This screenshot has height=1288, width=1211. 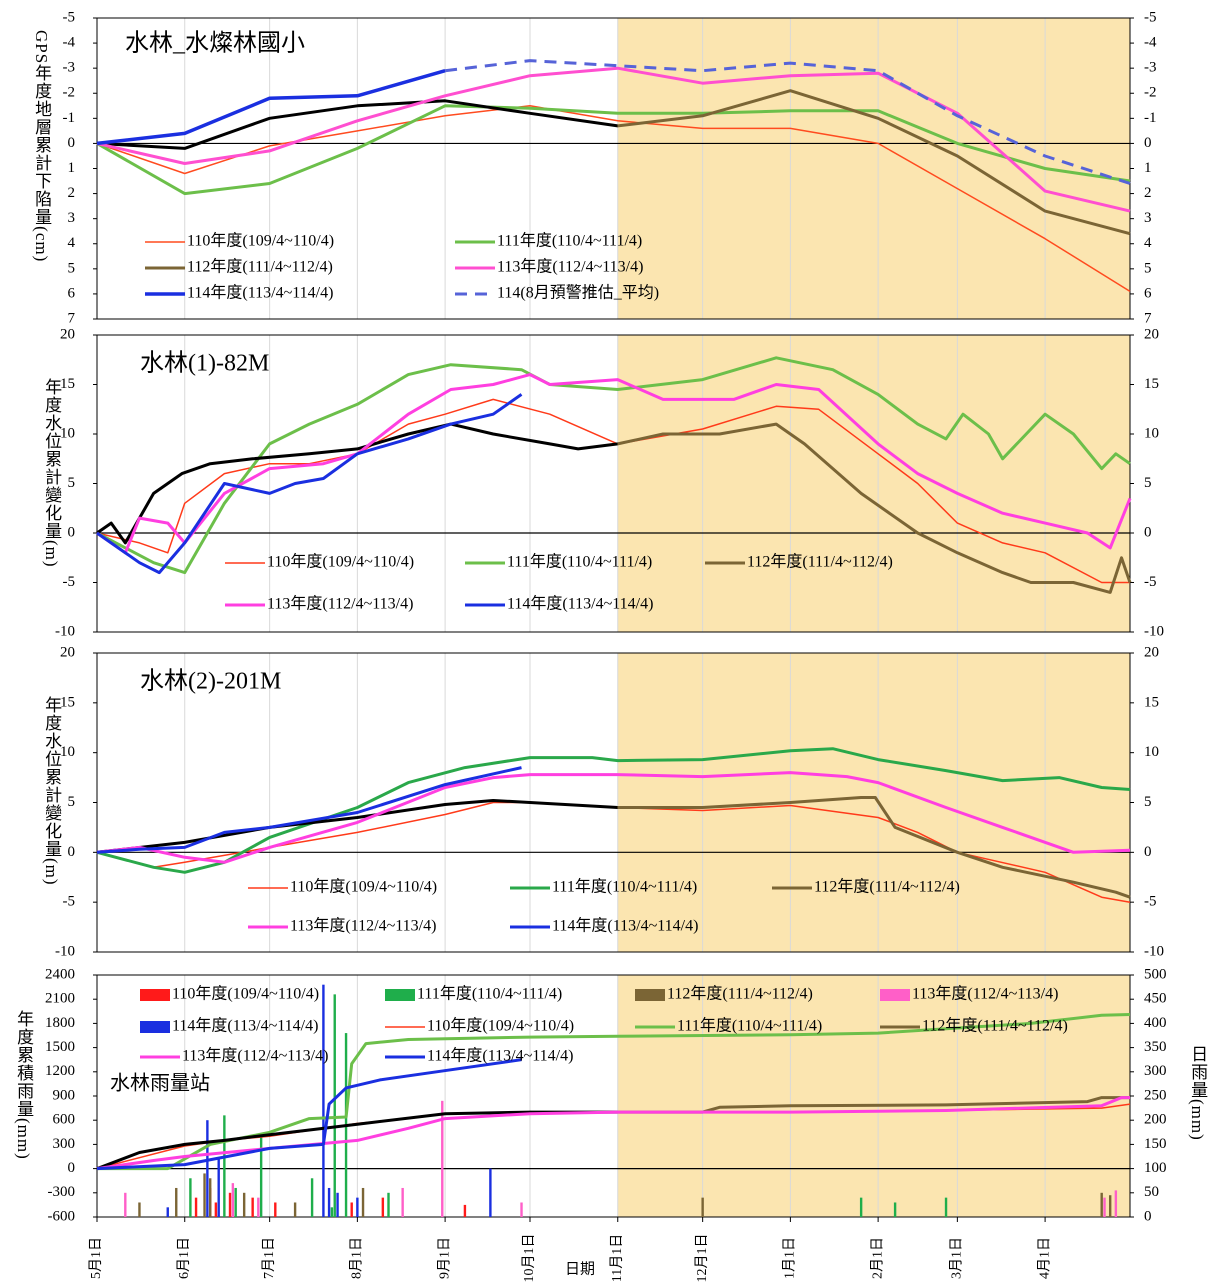 What do you see at coordinates (357, 1258) in the screenshot?
I see `x-tick-label: 8月1日` at bounding box center [357, 1258].